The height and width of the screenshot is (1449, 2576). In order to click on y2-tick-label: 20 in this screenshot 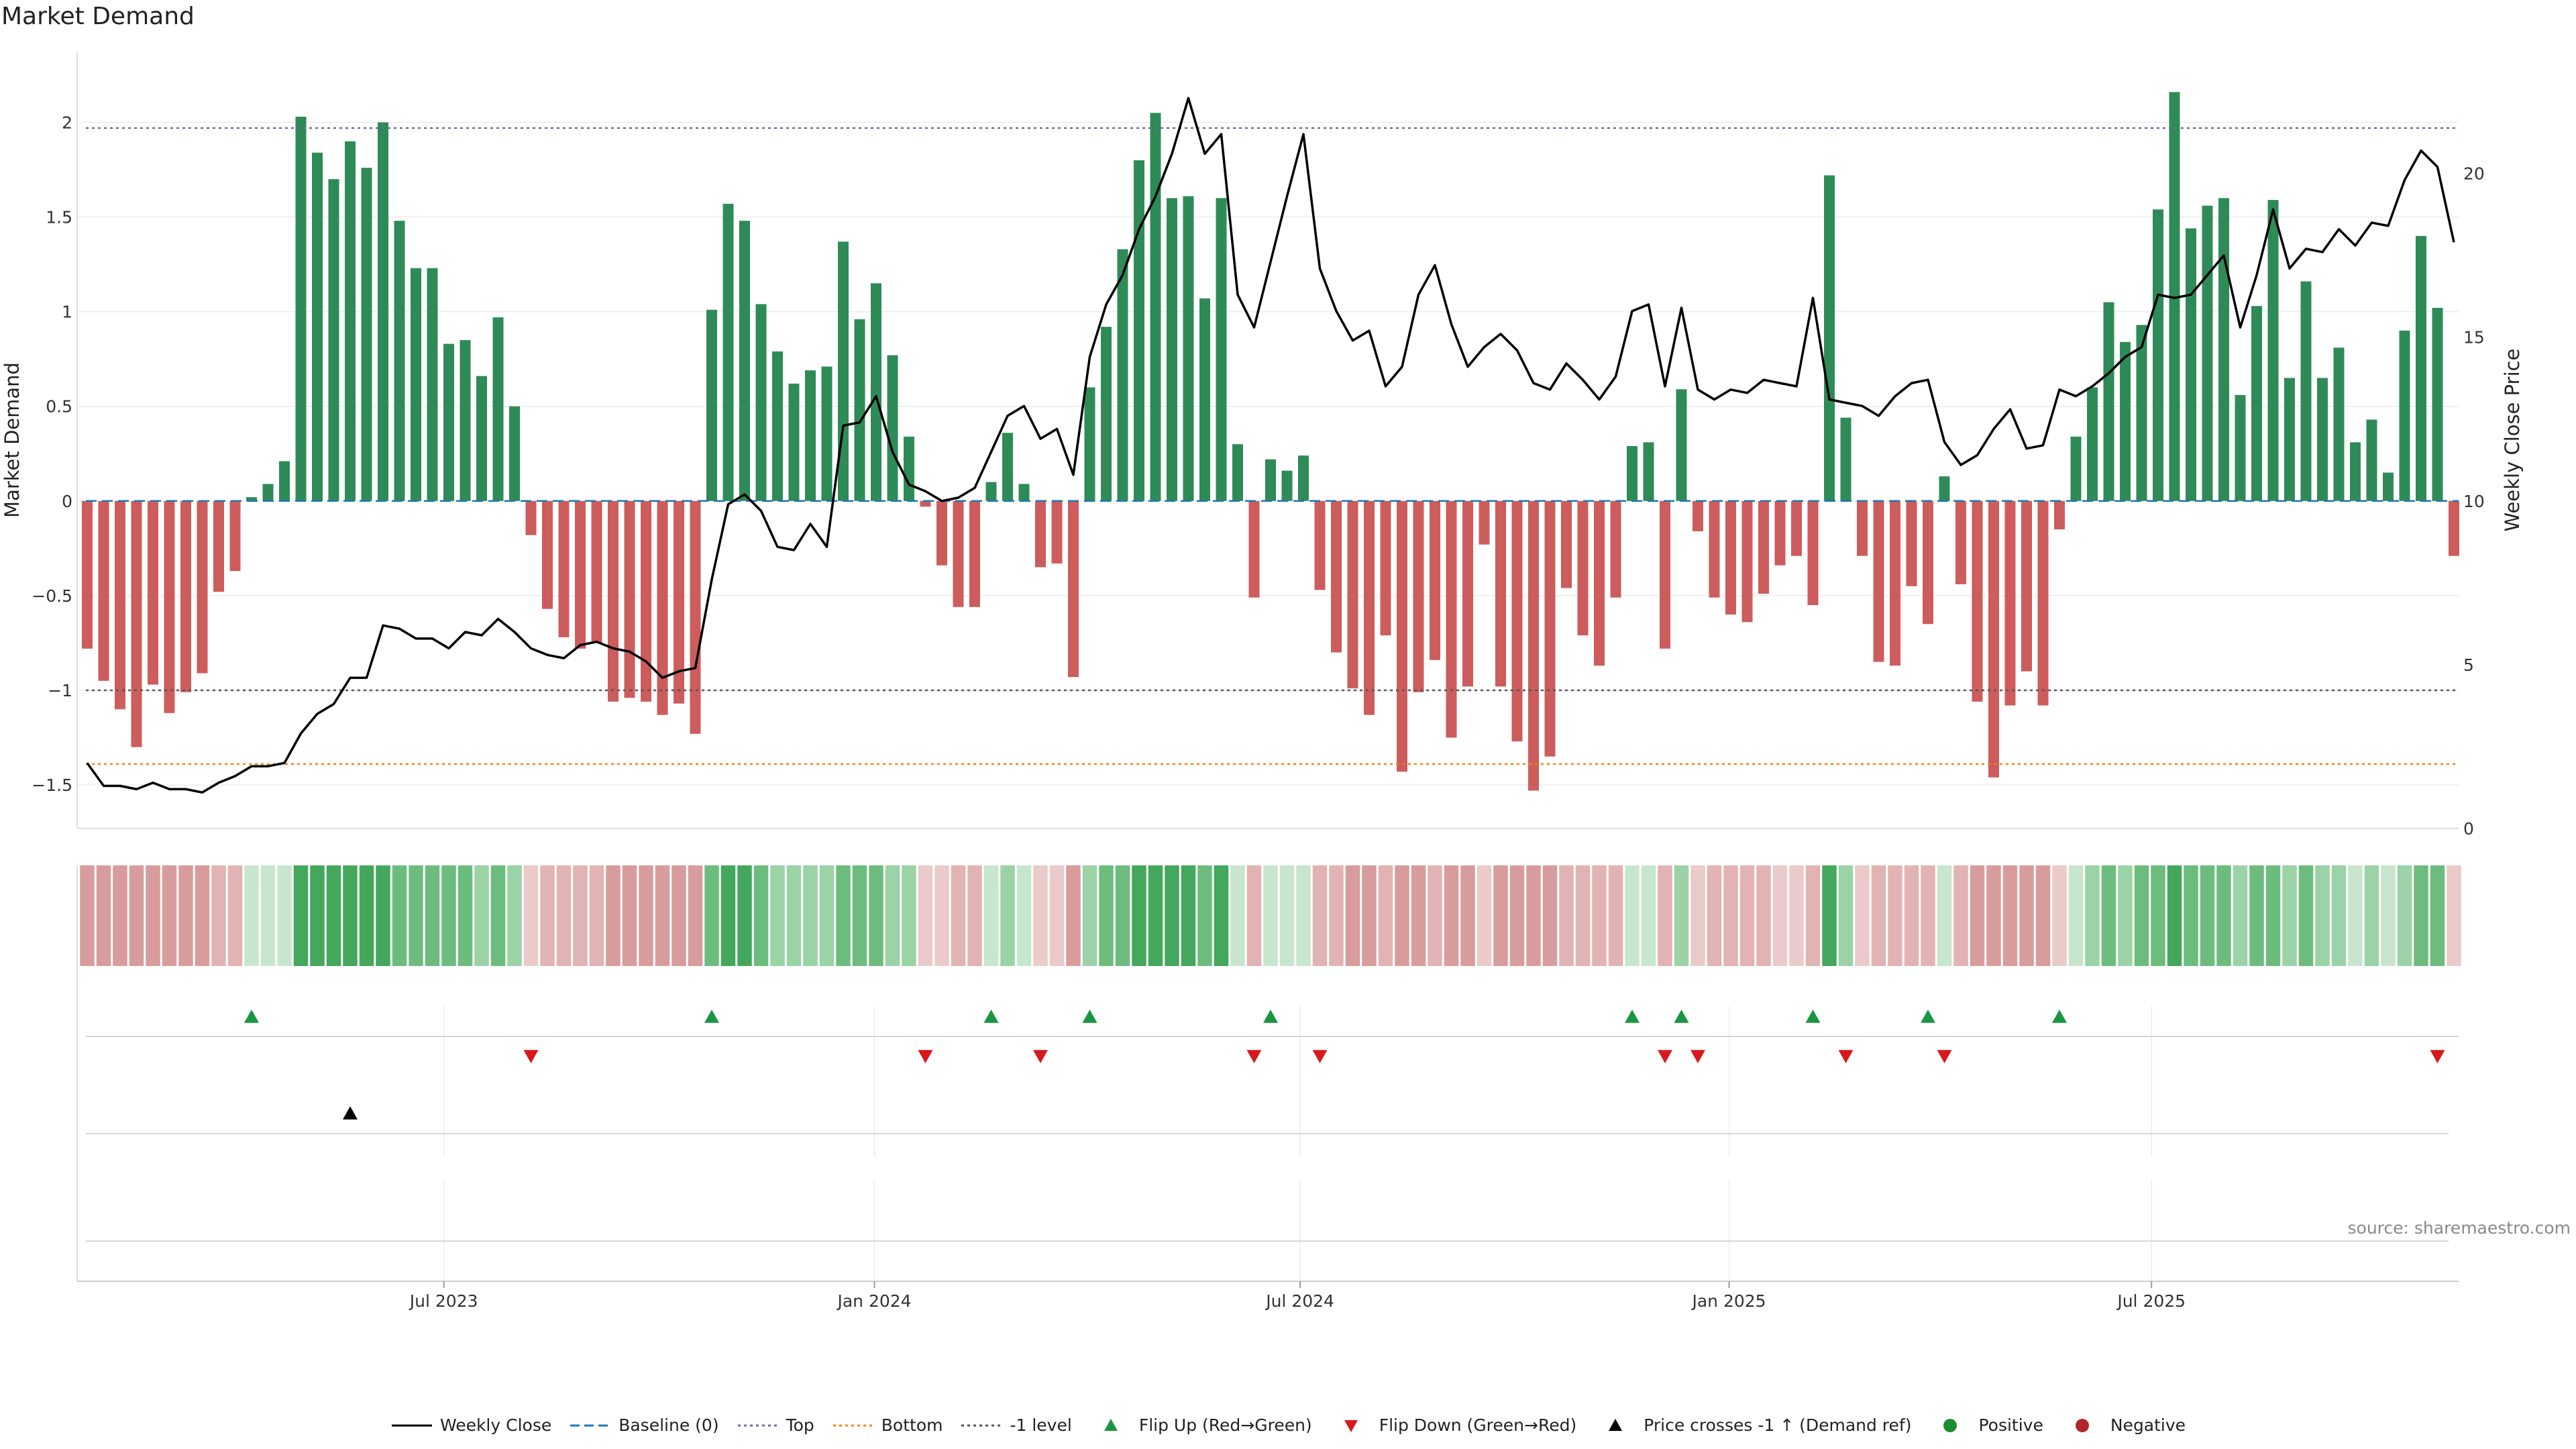, I will do `click(2474, 174)`.